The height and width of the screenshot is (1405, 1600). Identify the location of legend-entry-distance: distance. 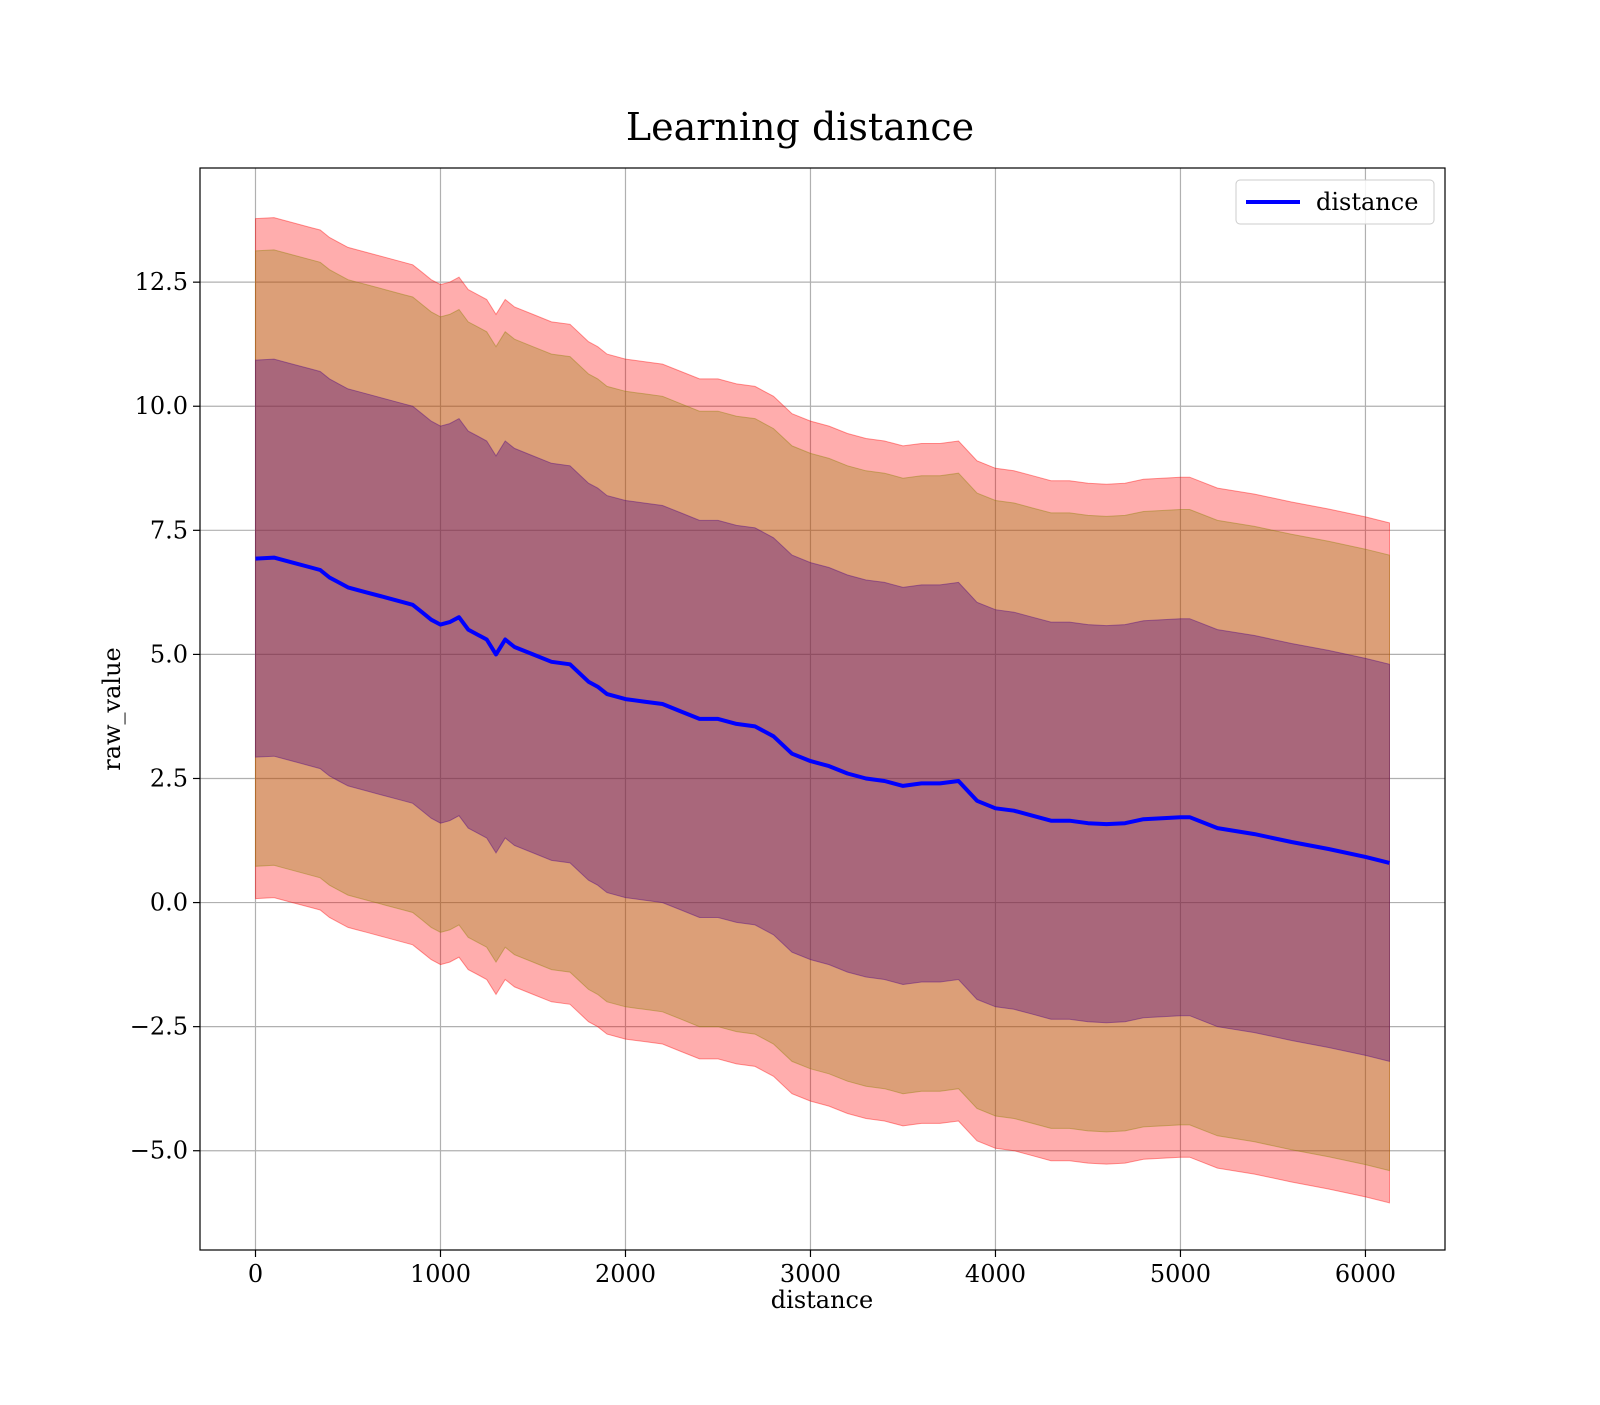
(1367, 202).